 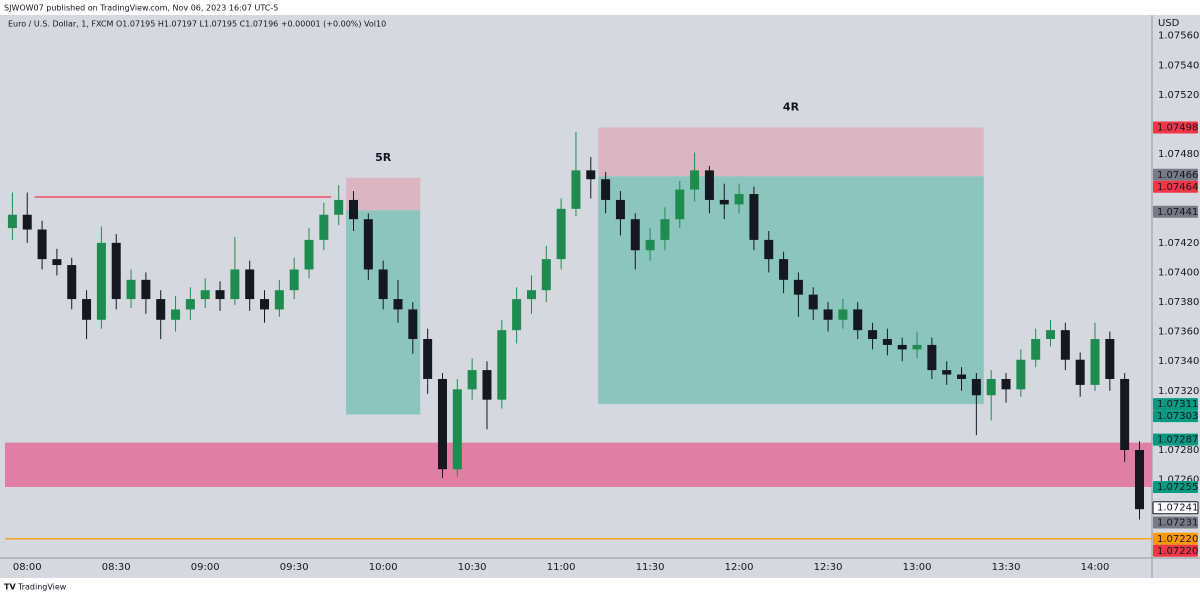 I want to click on x-tick-label: 13:30, so click(x=1006, y=567).